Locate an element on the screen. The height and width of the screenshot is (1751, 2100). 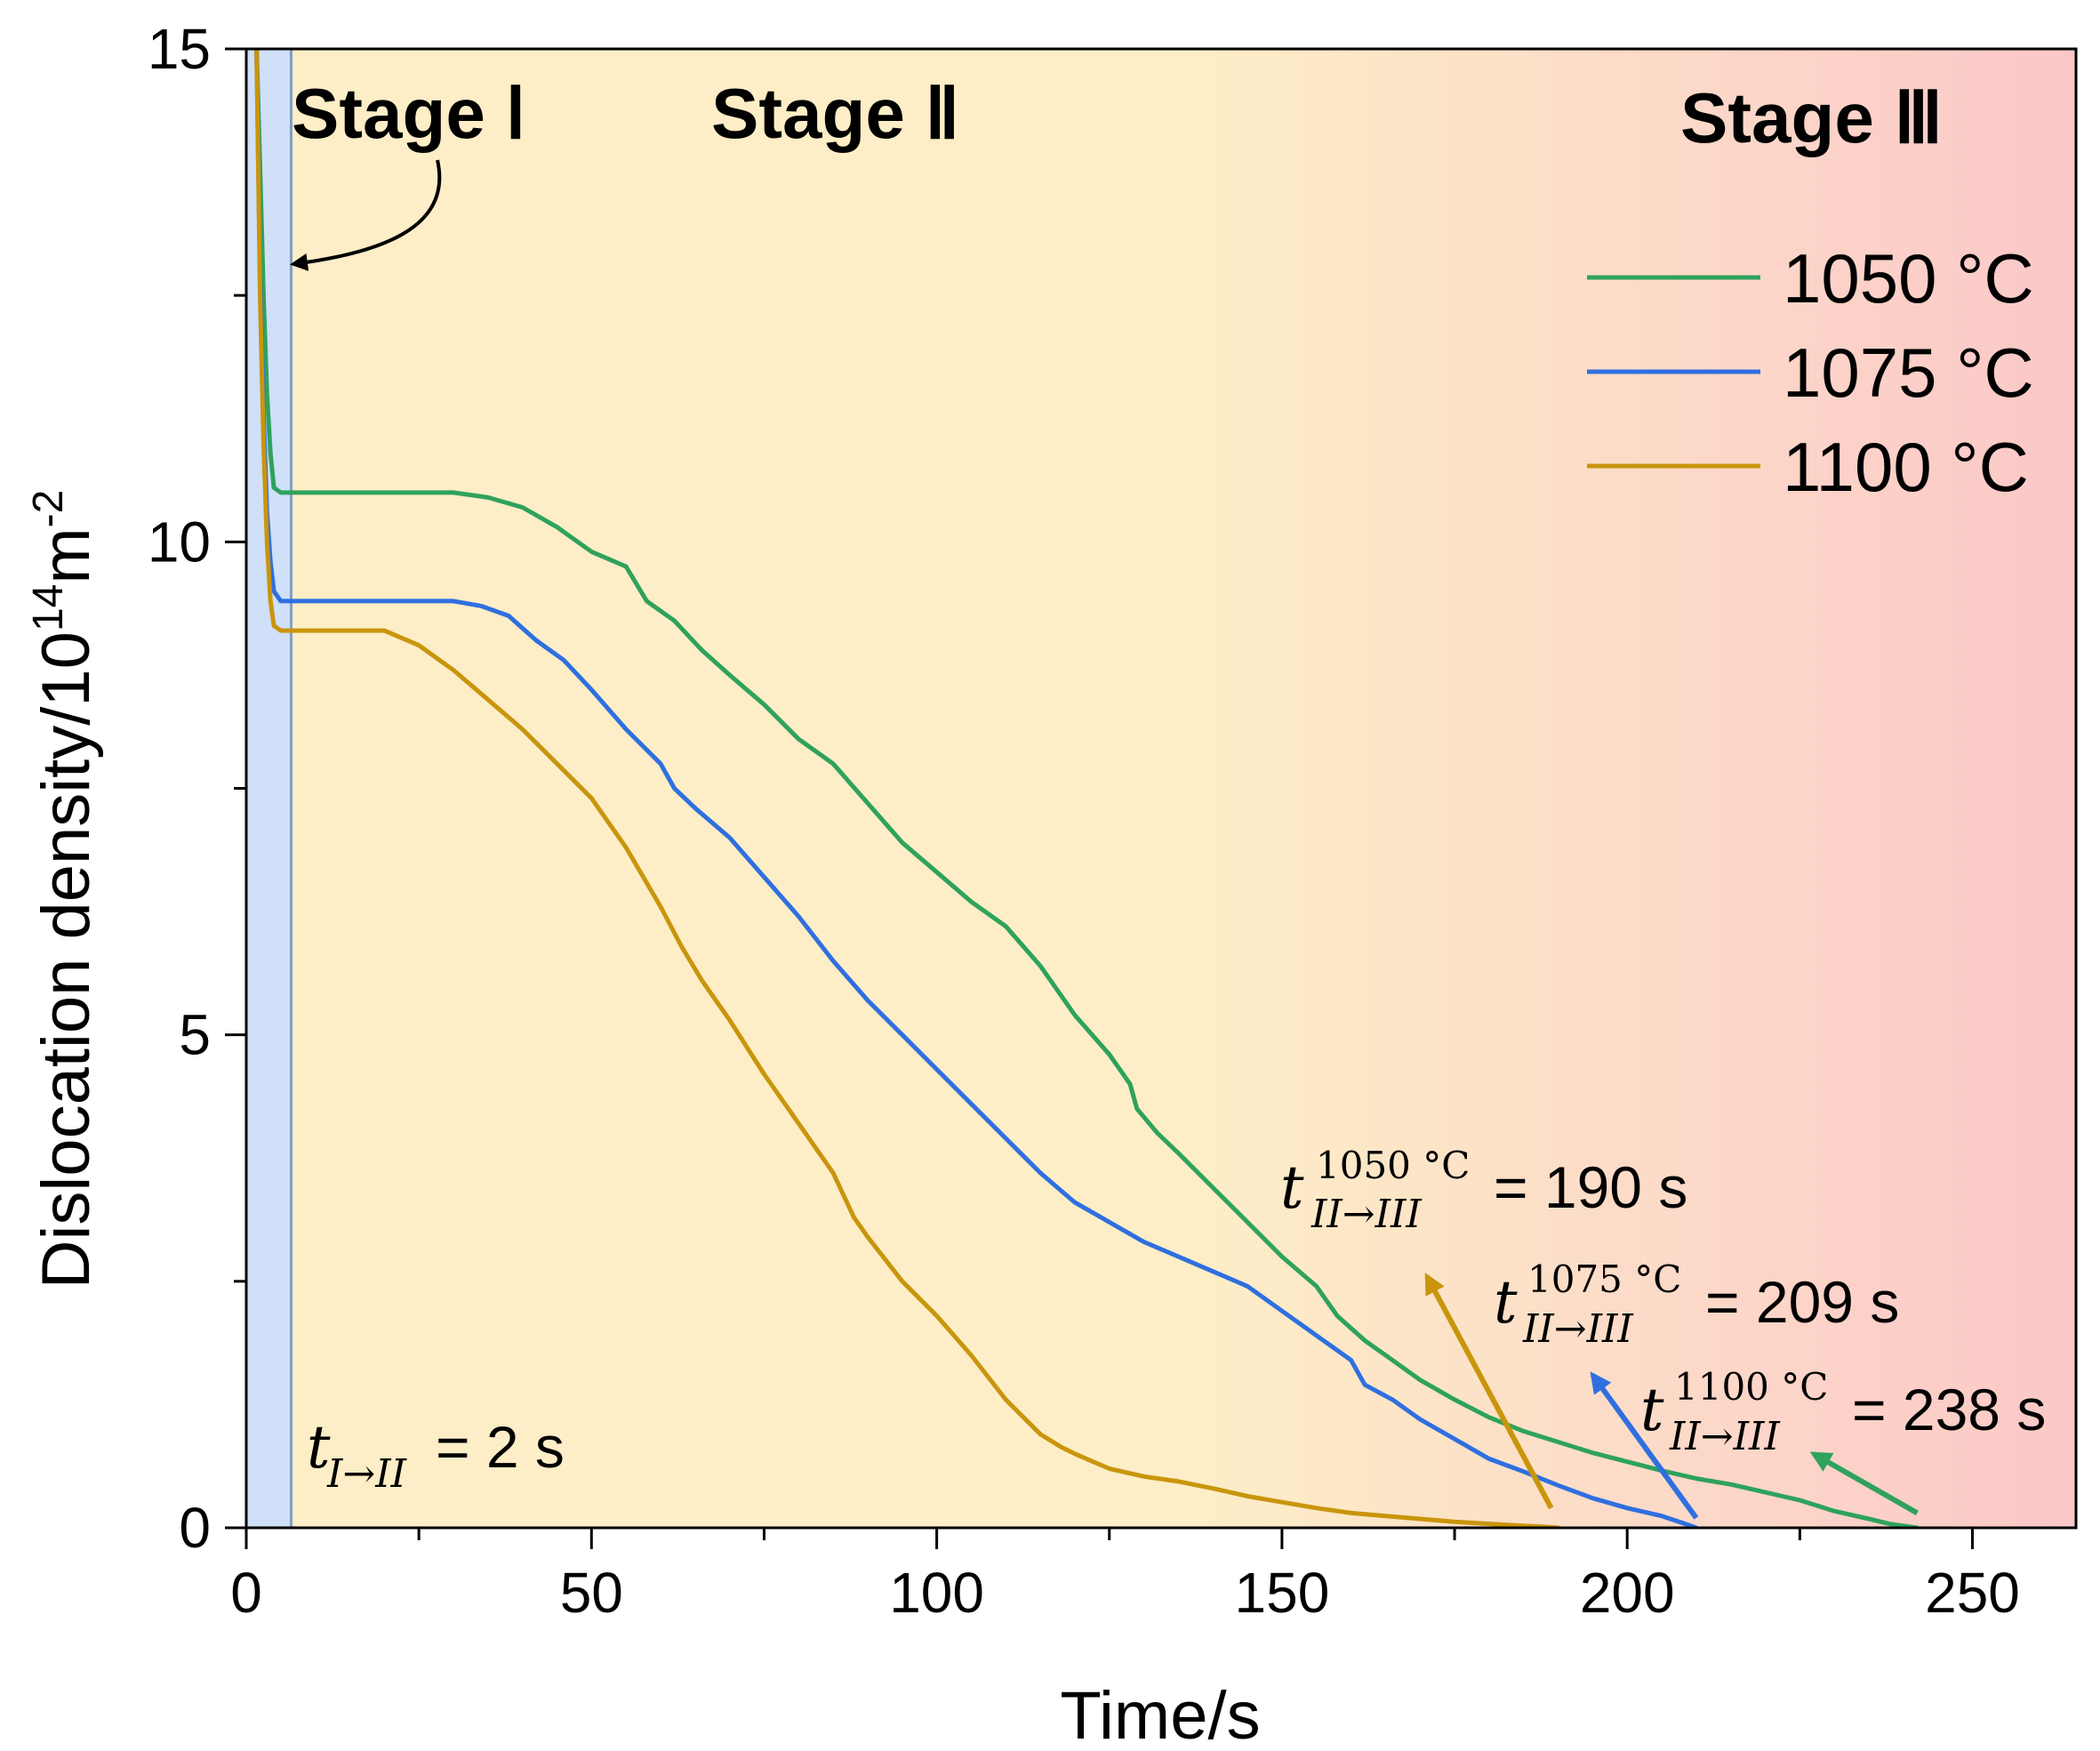
x-tick-label: 250 is located at coordinates (1972, 1593).